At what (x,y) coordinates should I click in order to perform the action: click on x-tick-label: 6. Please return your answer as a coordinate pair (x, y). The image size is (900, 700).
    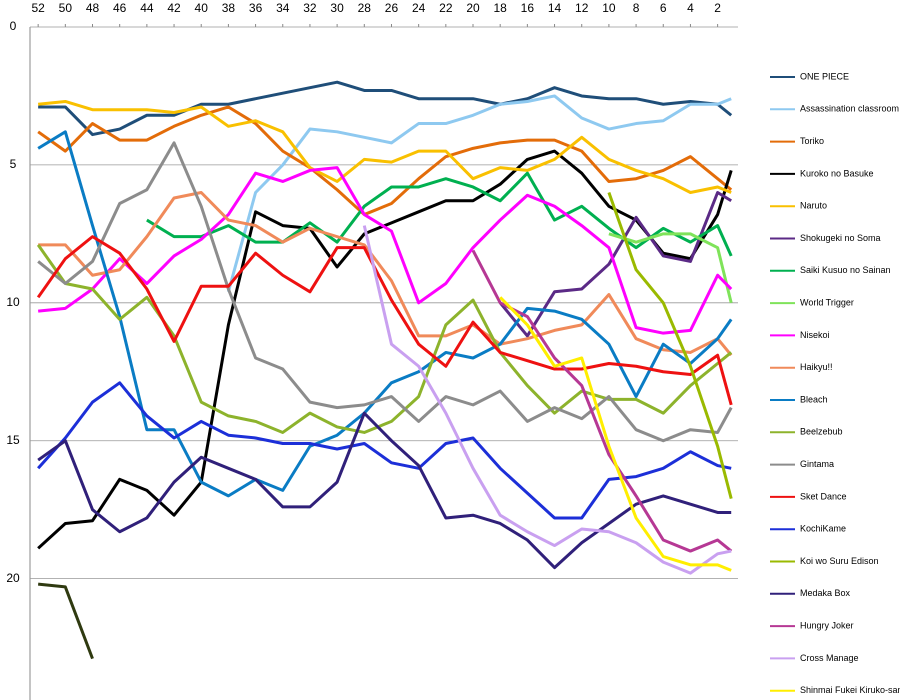
    Looking at the image, I should click on (663, 8).